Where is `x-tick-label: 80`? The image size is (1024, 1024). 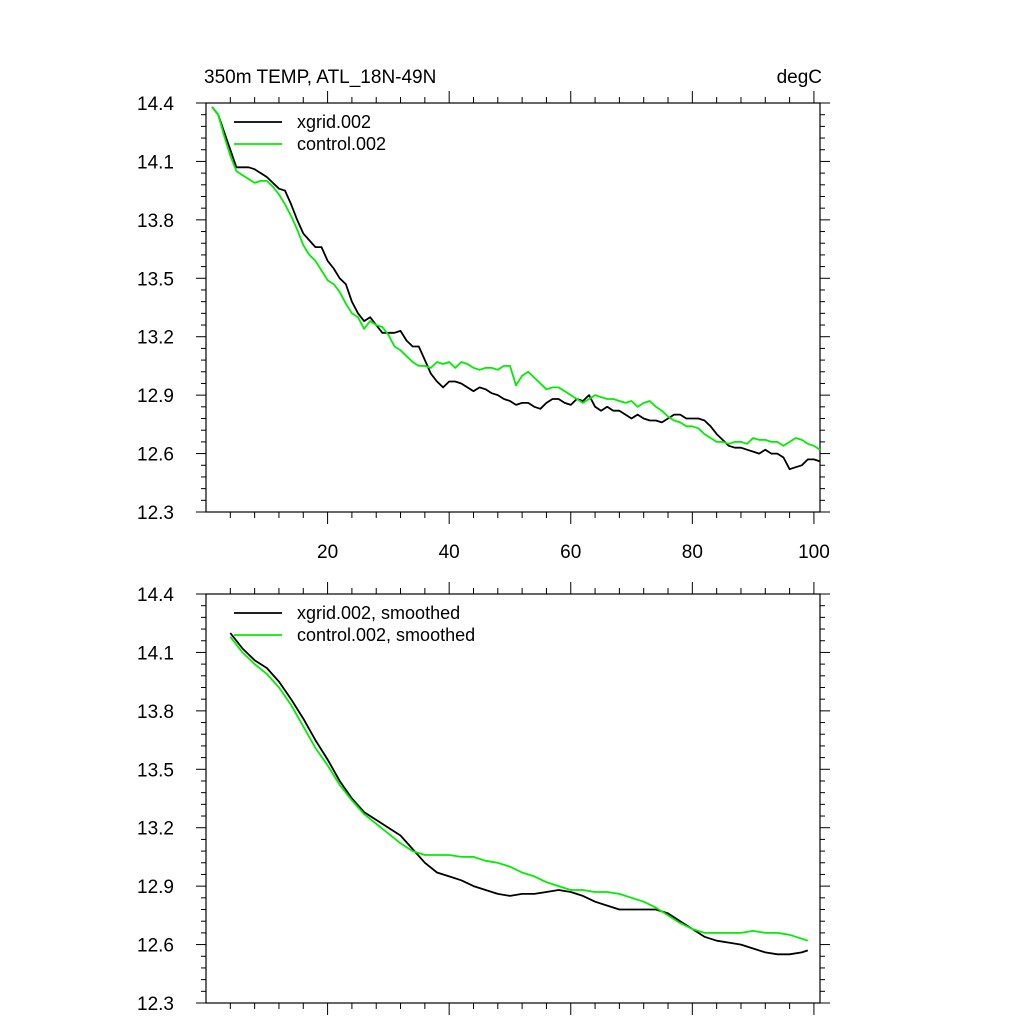 x-tick-label: 80 is located at coordinates (692, 552).